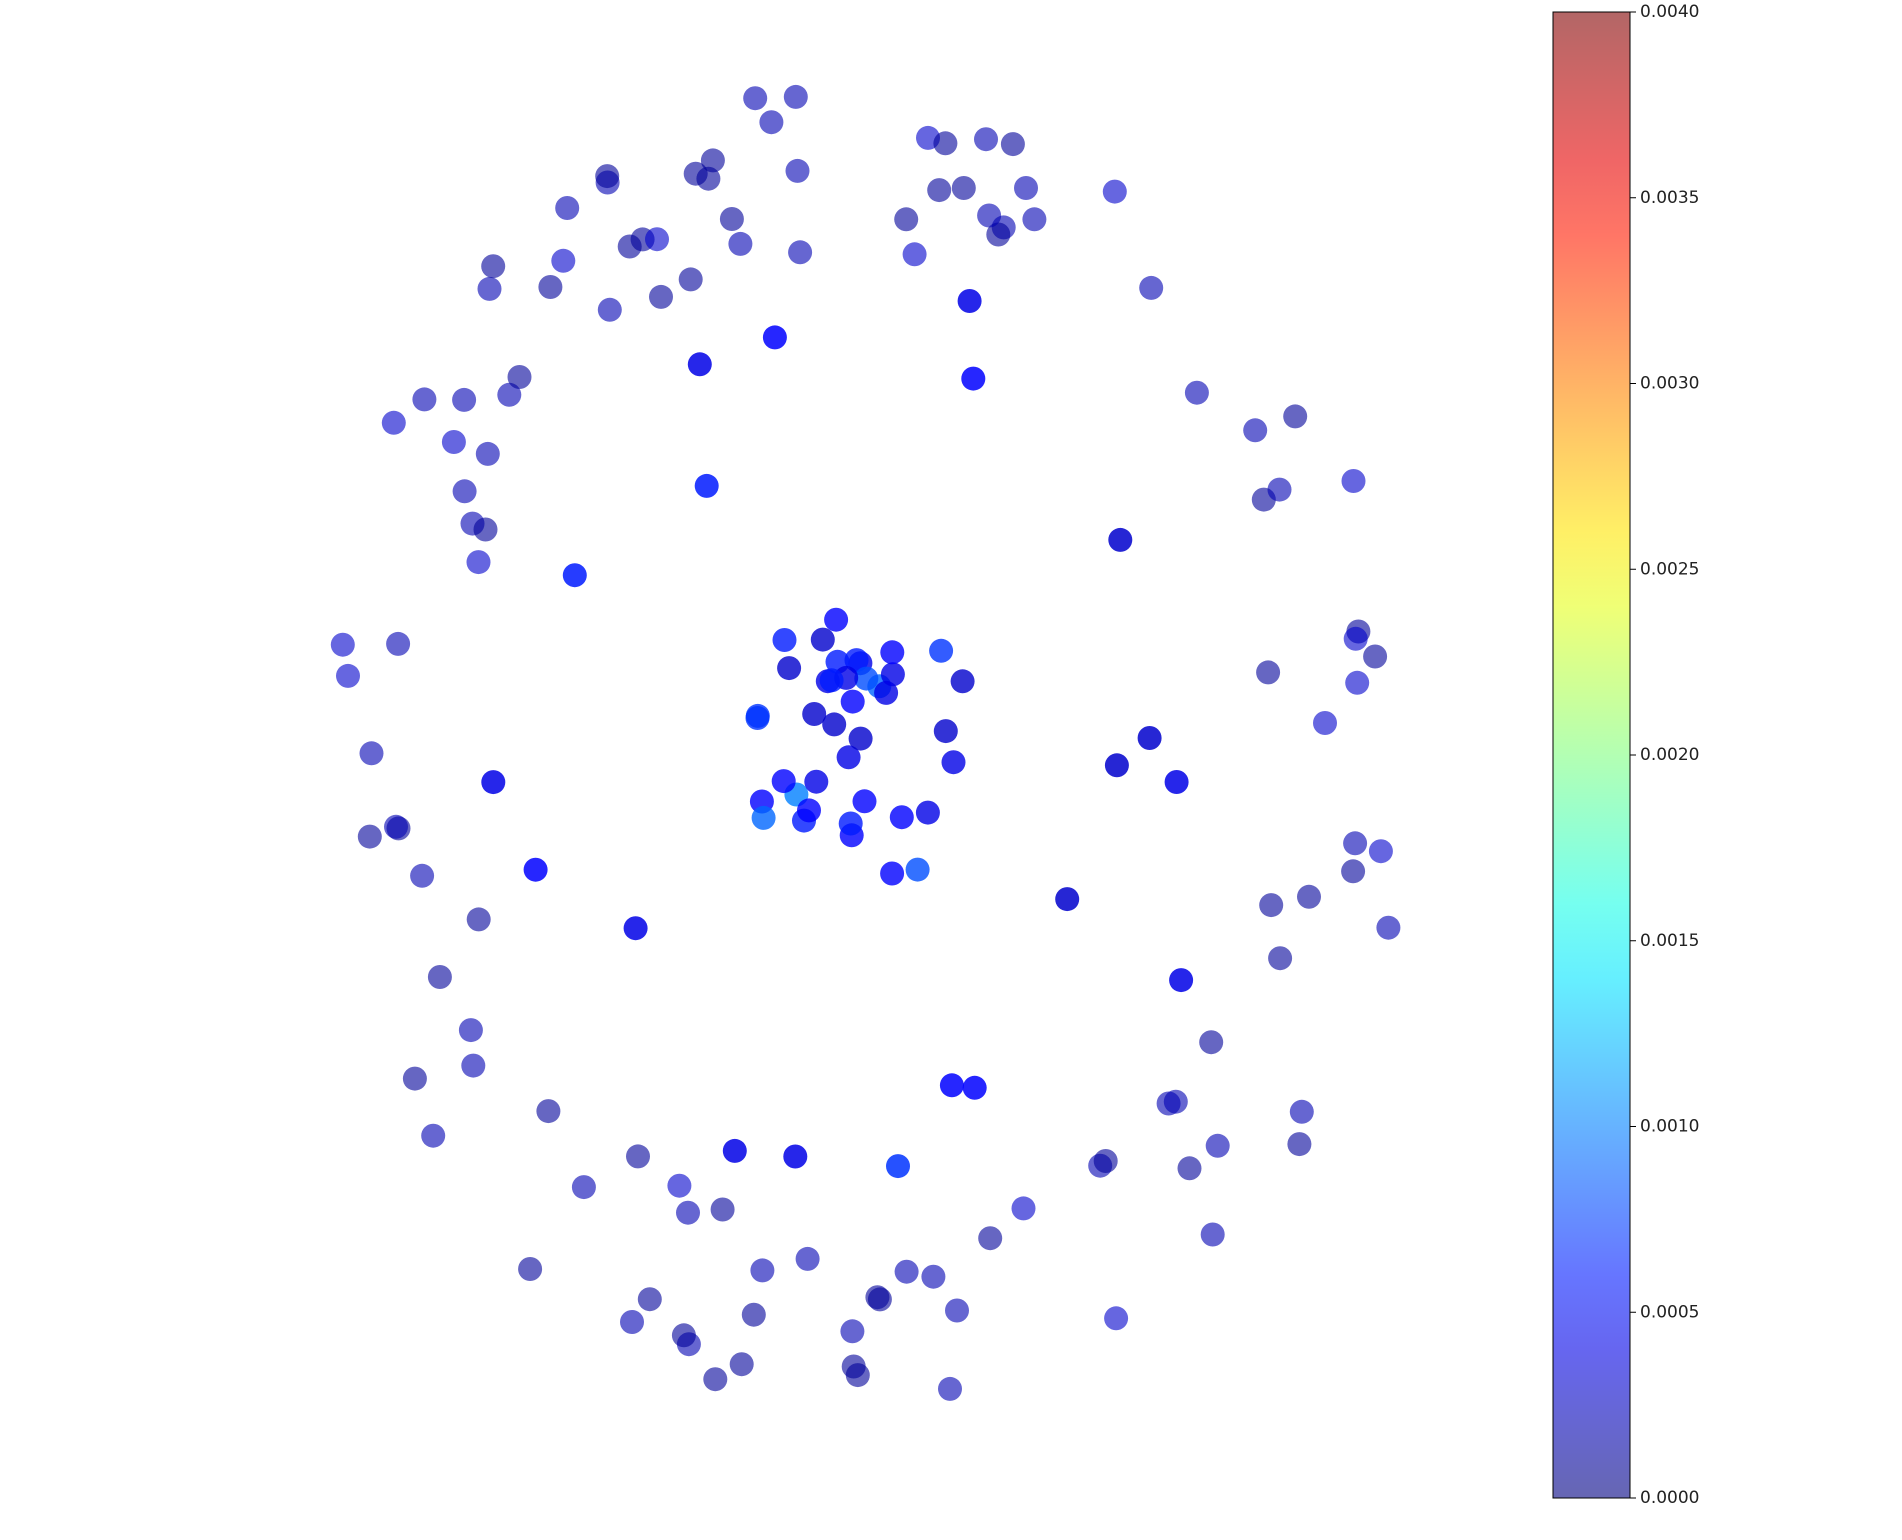 The image size is (1902, 1540). Describe the element at coordinates (1669, 1498) in the screenshot. I see `colorbar-tick-label: 0.0000` at that location.